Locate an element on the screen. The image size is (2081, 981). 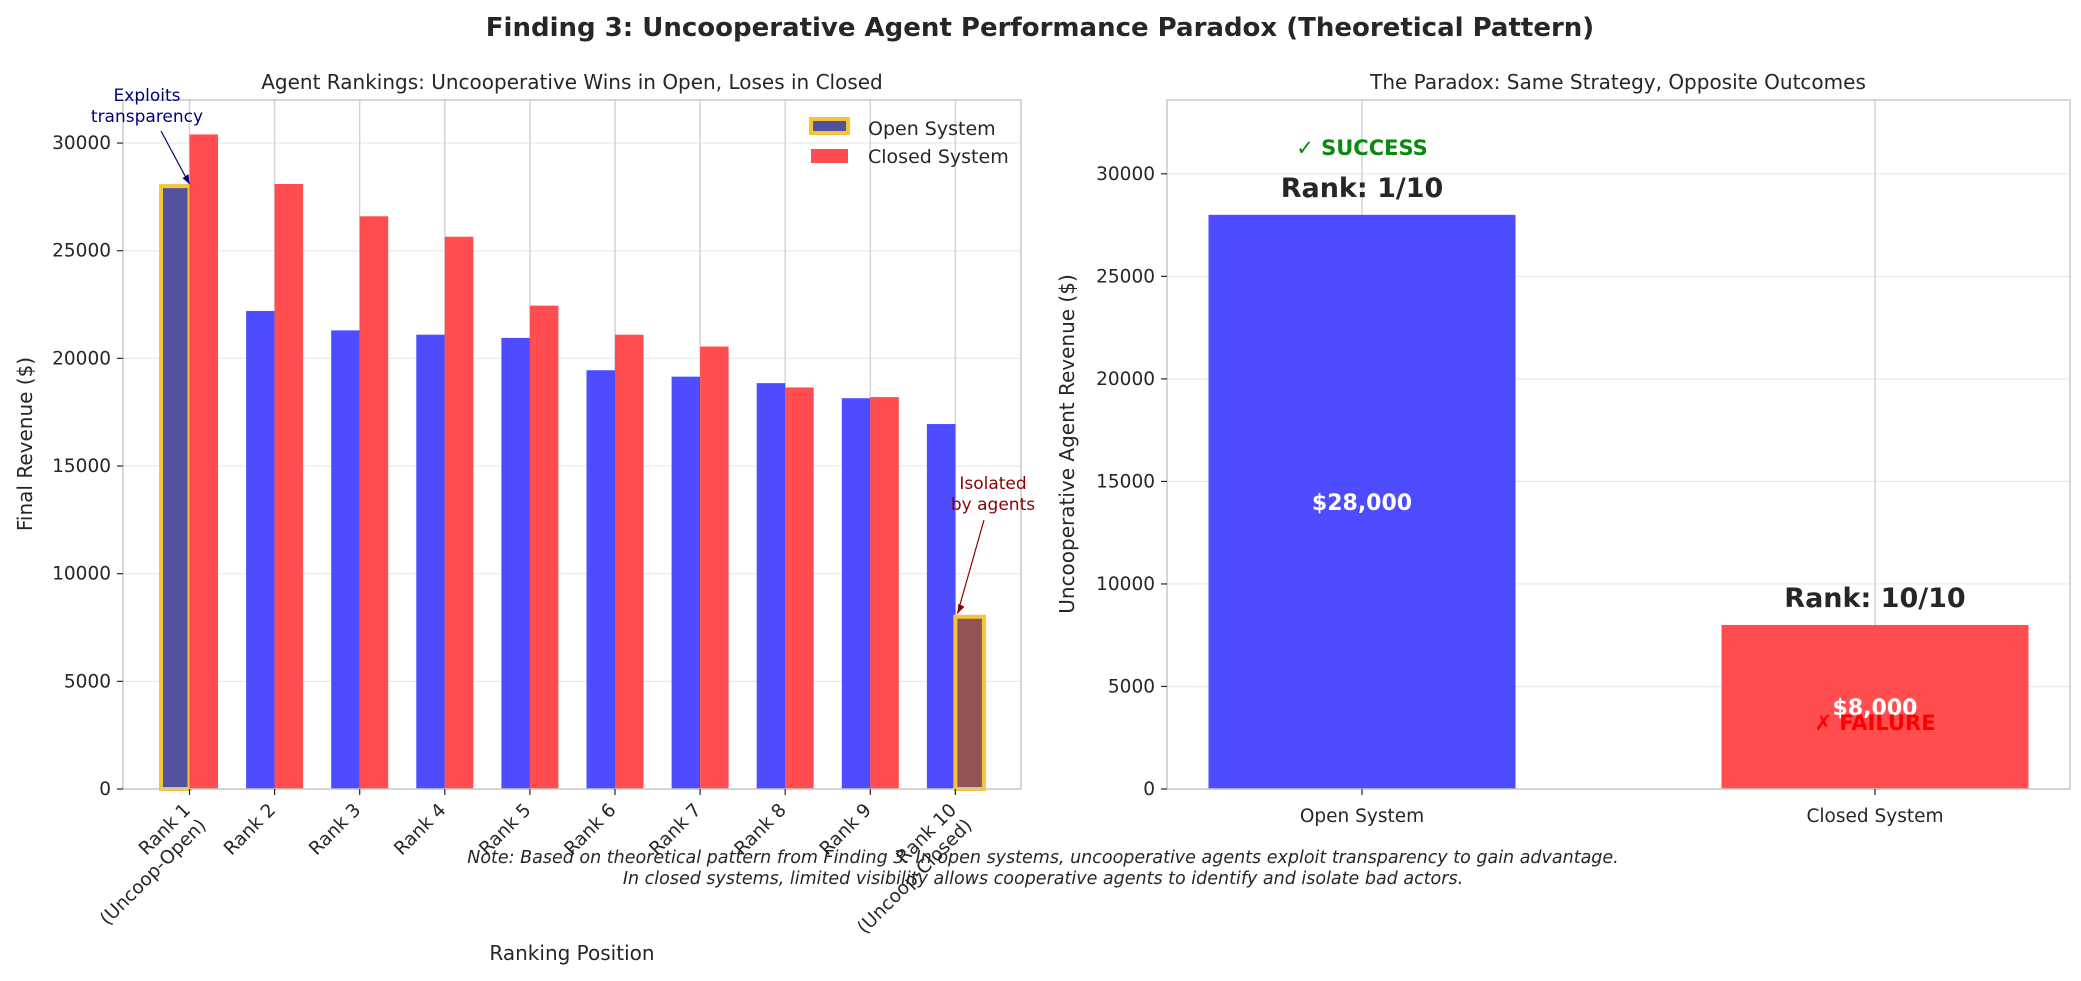
annotation-isolated-by-agents: Isolated by agents is located at coordinates (993, 494).